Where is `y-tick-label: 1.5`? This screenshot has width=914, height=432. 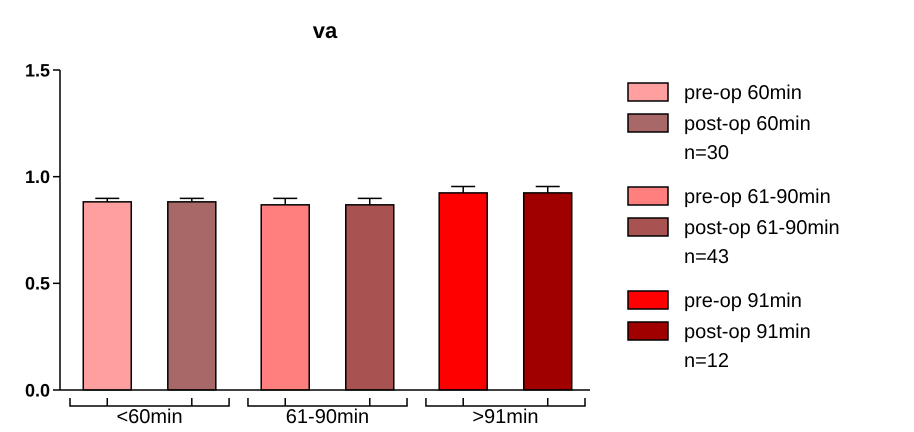
y-tick-label: 1.5 is located at coordinates (37, 70).